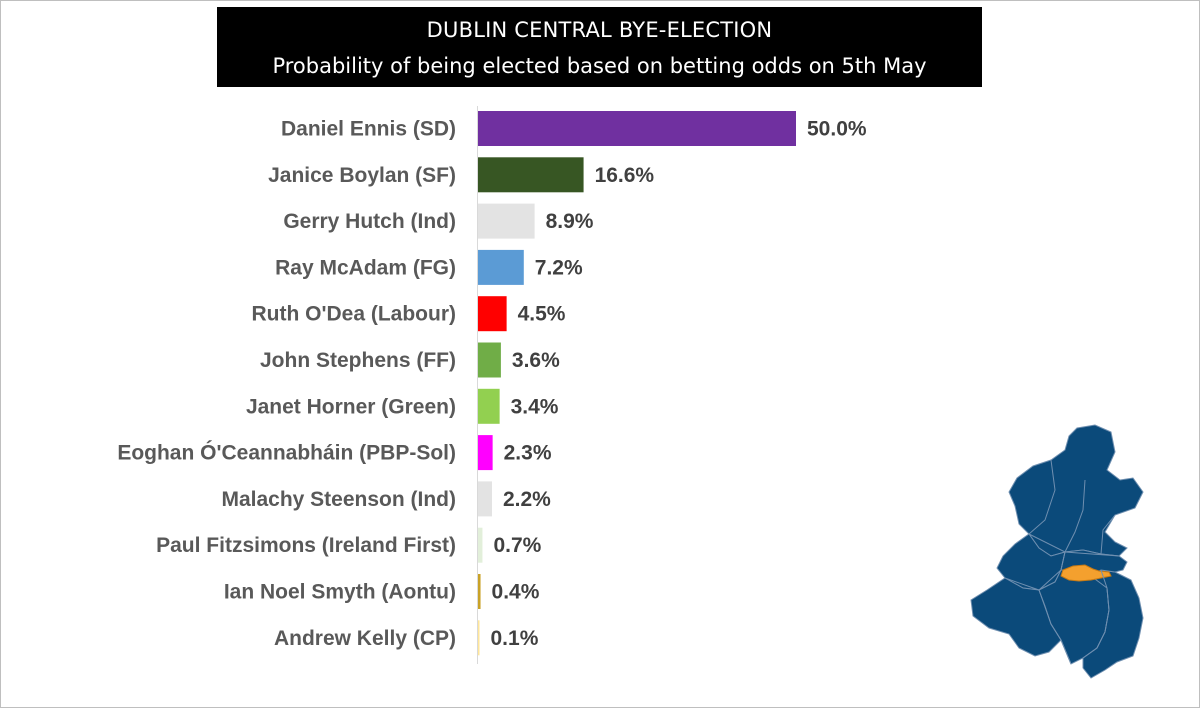 The height and width of the screenshot is (708, 1200). Describe the element at coordinates (338, 499) in the screenshot. I see `category-label: Malachy Steenson (Ind)` at that location.